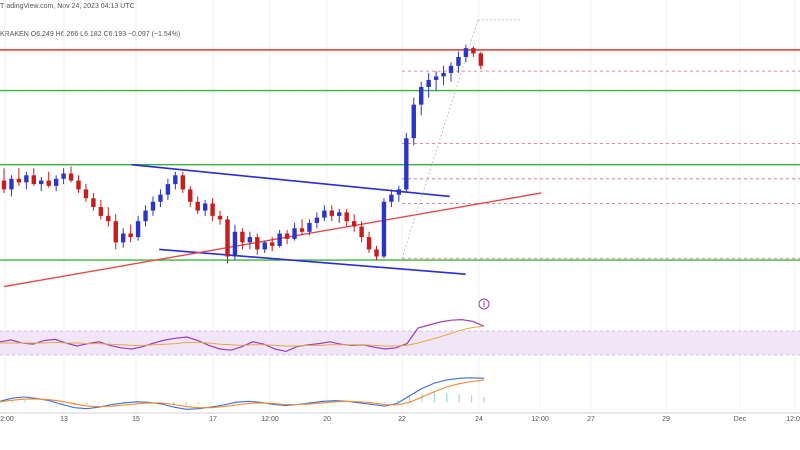 Image resolution: width=800 pixels, height=450 pixels. What do you see at coordinates (591, 419) in the screenshot?
I see `x-tick-label: 27` at bounding box center [591, 419].